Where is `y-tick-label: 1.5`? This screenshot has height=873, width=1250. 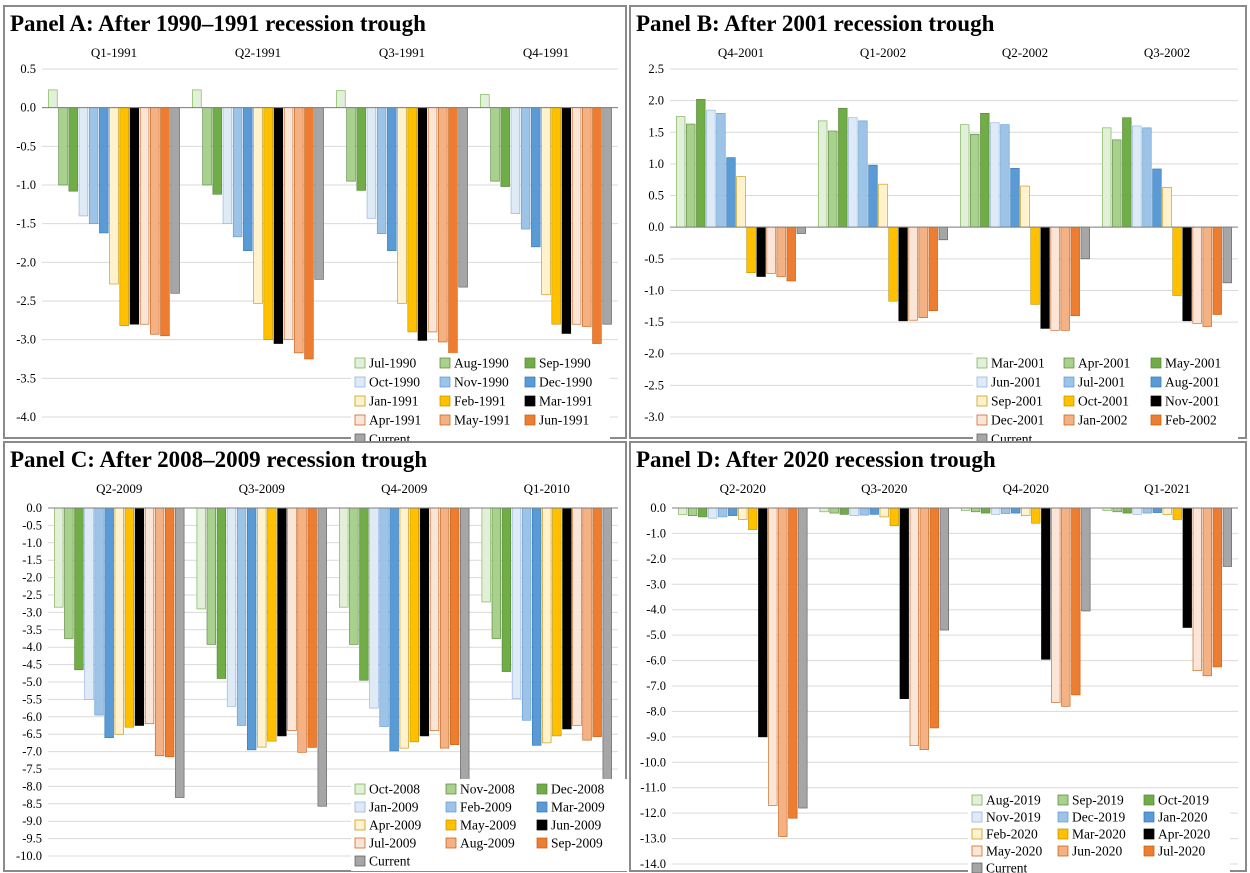
y-tick-label: 1.5 is located at coordinates (656, 132).